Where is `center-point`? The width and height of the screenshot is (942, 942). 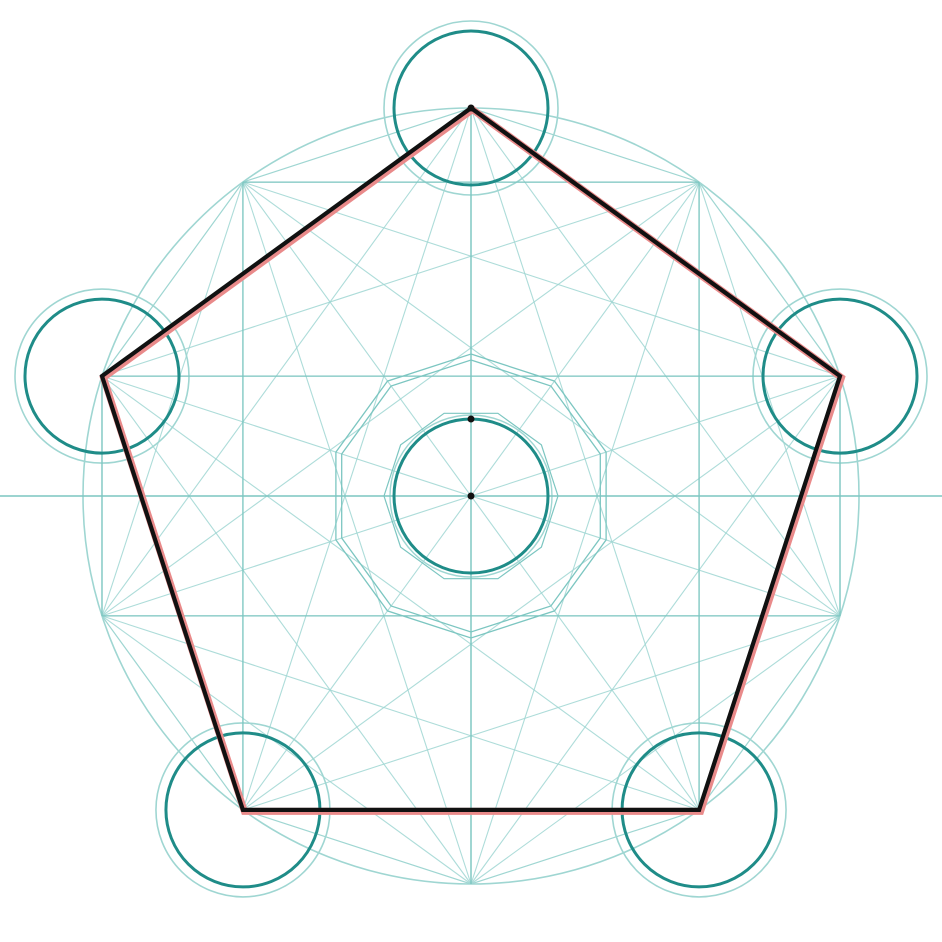 center-point is located at coordinates (471, 496).